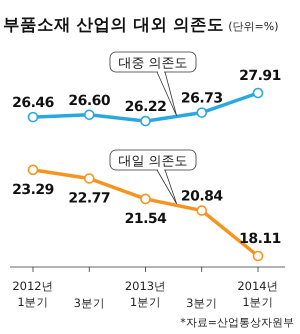 The width and height of the screenshot is (300, 334). What do you see at coordinates (33, 103) in the screenshot?
I see `data-label: 26.46` at bounding box center [33, 103].